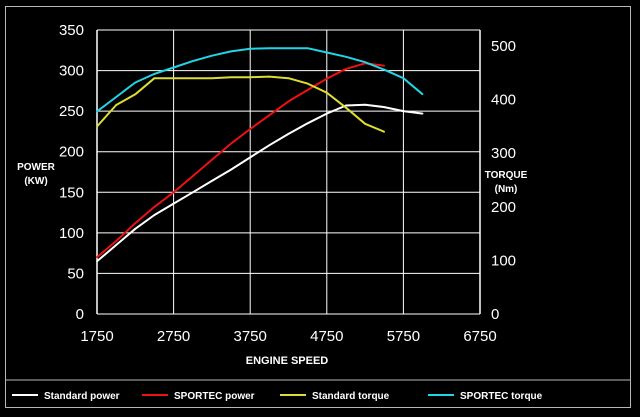 The image size is (640, 417). Describe the element at coordinates (96, 336) in the screenshot. I see `x-tick-label: 1750` at that location.